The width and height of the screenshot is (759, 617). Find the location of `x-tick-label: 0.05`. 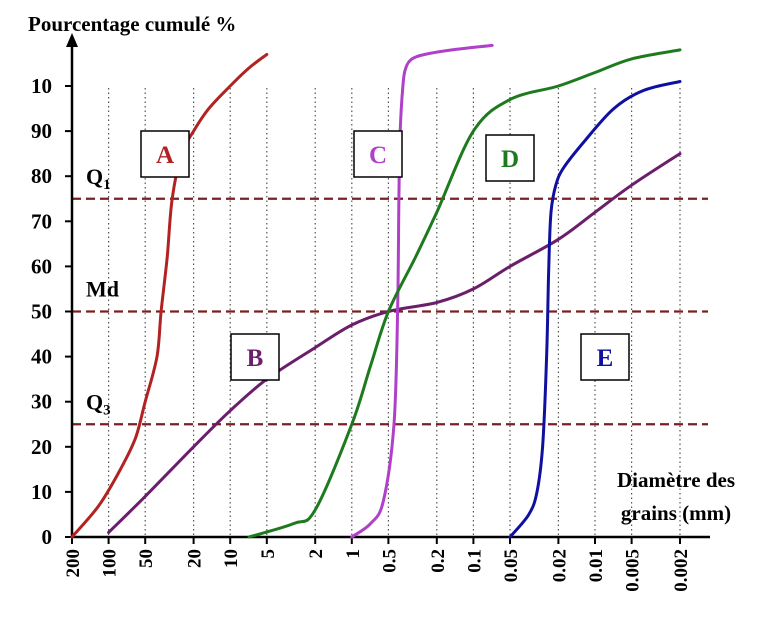

x-tick-label: 0.05 is located at coordinates (511, 565).